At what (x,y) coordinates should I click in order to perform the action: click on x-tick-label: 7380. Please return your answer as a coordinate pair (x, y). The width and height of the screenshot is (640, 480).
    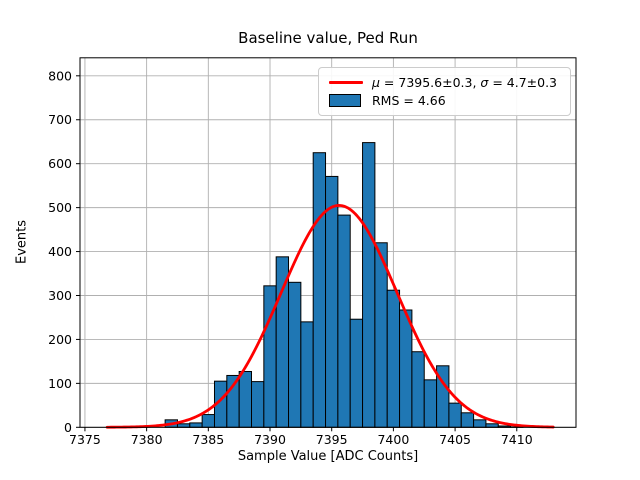
    Looking at the image, I should click on (147, 439).